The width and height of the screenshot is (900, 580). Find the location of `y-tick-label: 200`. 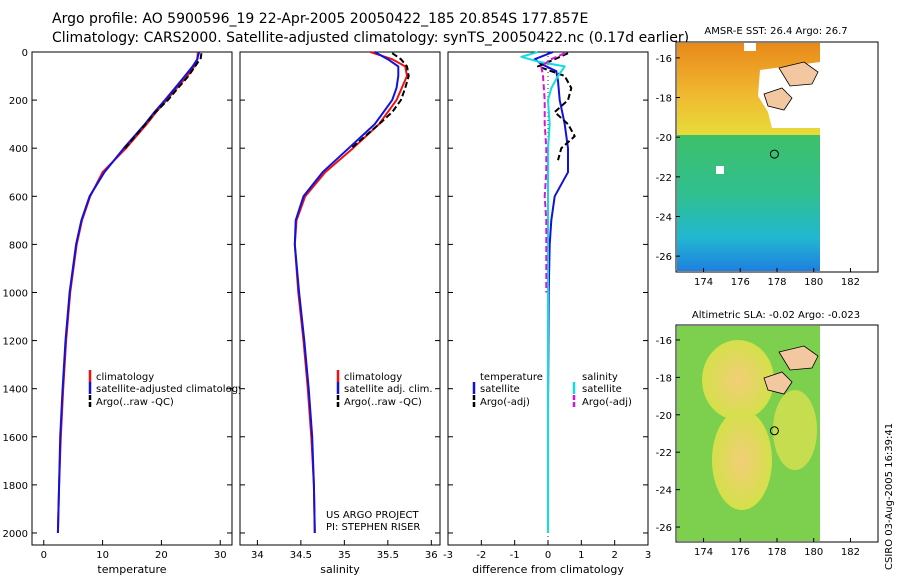

y-tick-label: 200 is located at coordinates (18, 101).